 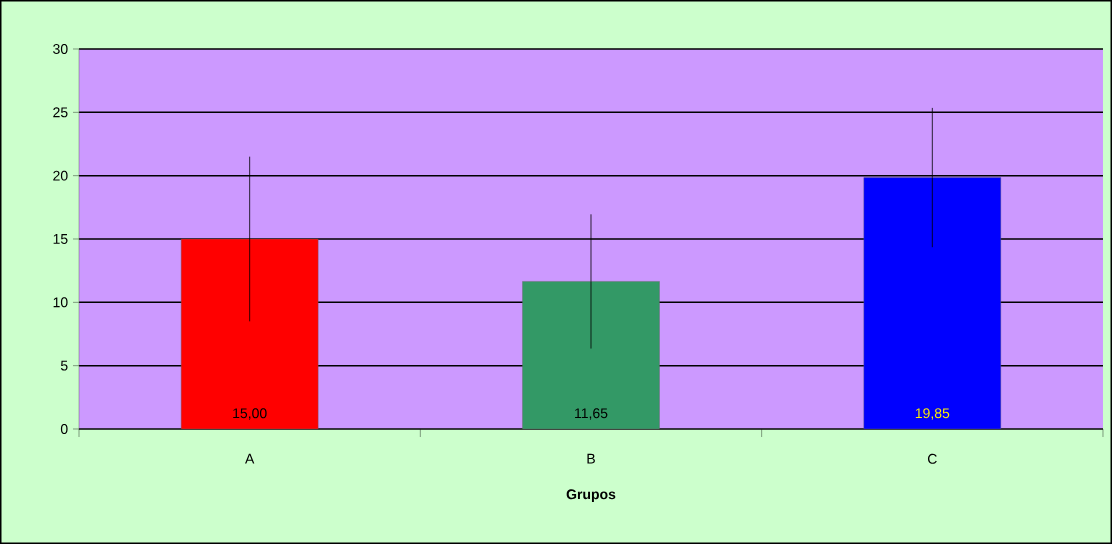 What do you see at coordinates (64, 429) in the screenshot?
I see `y-tick-label: 0` at bounding box center [64, 429].